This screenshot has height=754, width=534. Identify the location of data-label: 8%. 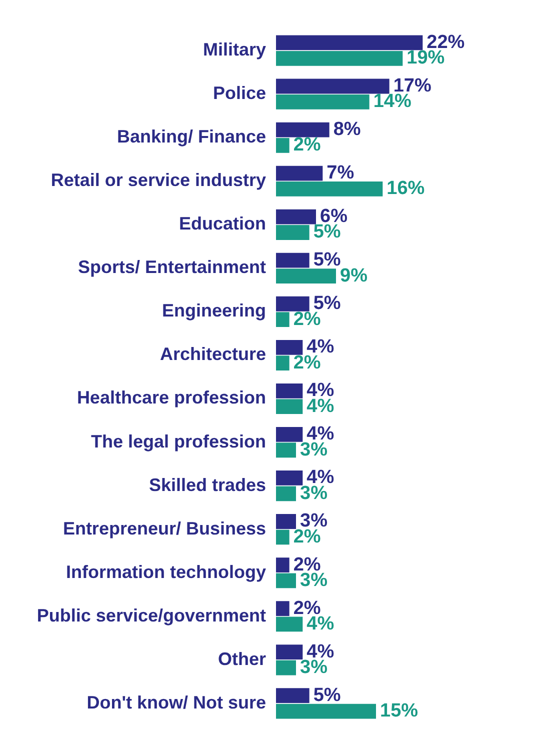
(347, 129).